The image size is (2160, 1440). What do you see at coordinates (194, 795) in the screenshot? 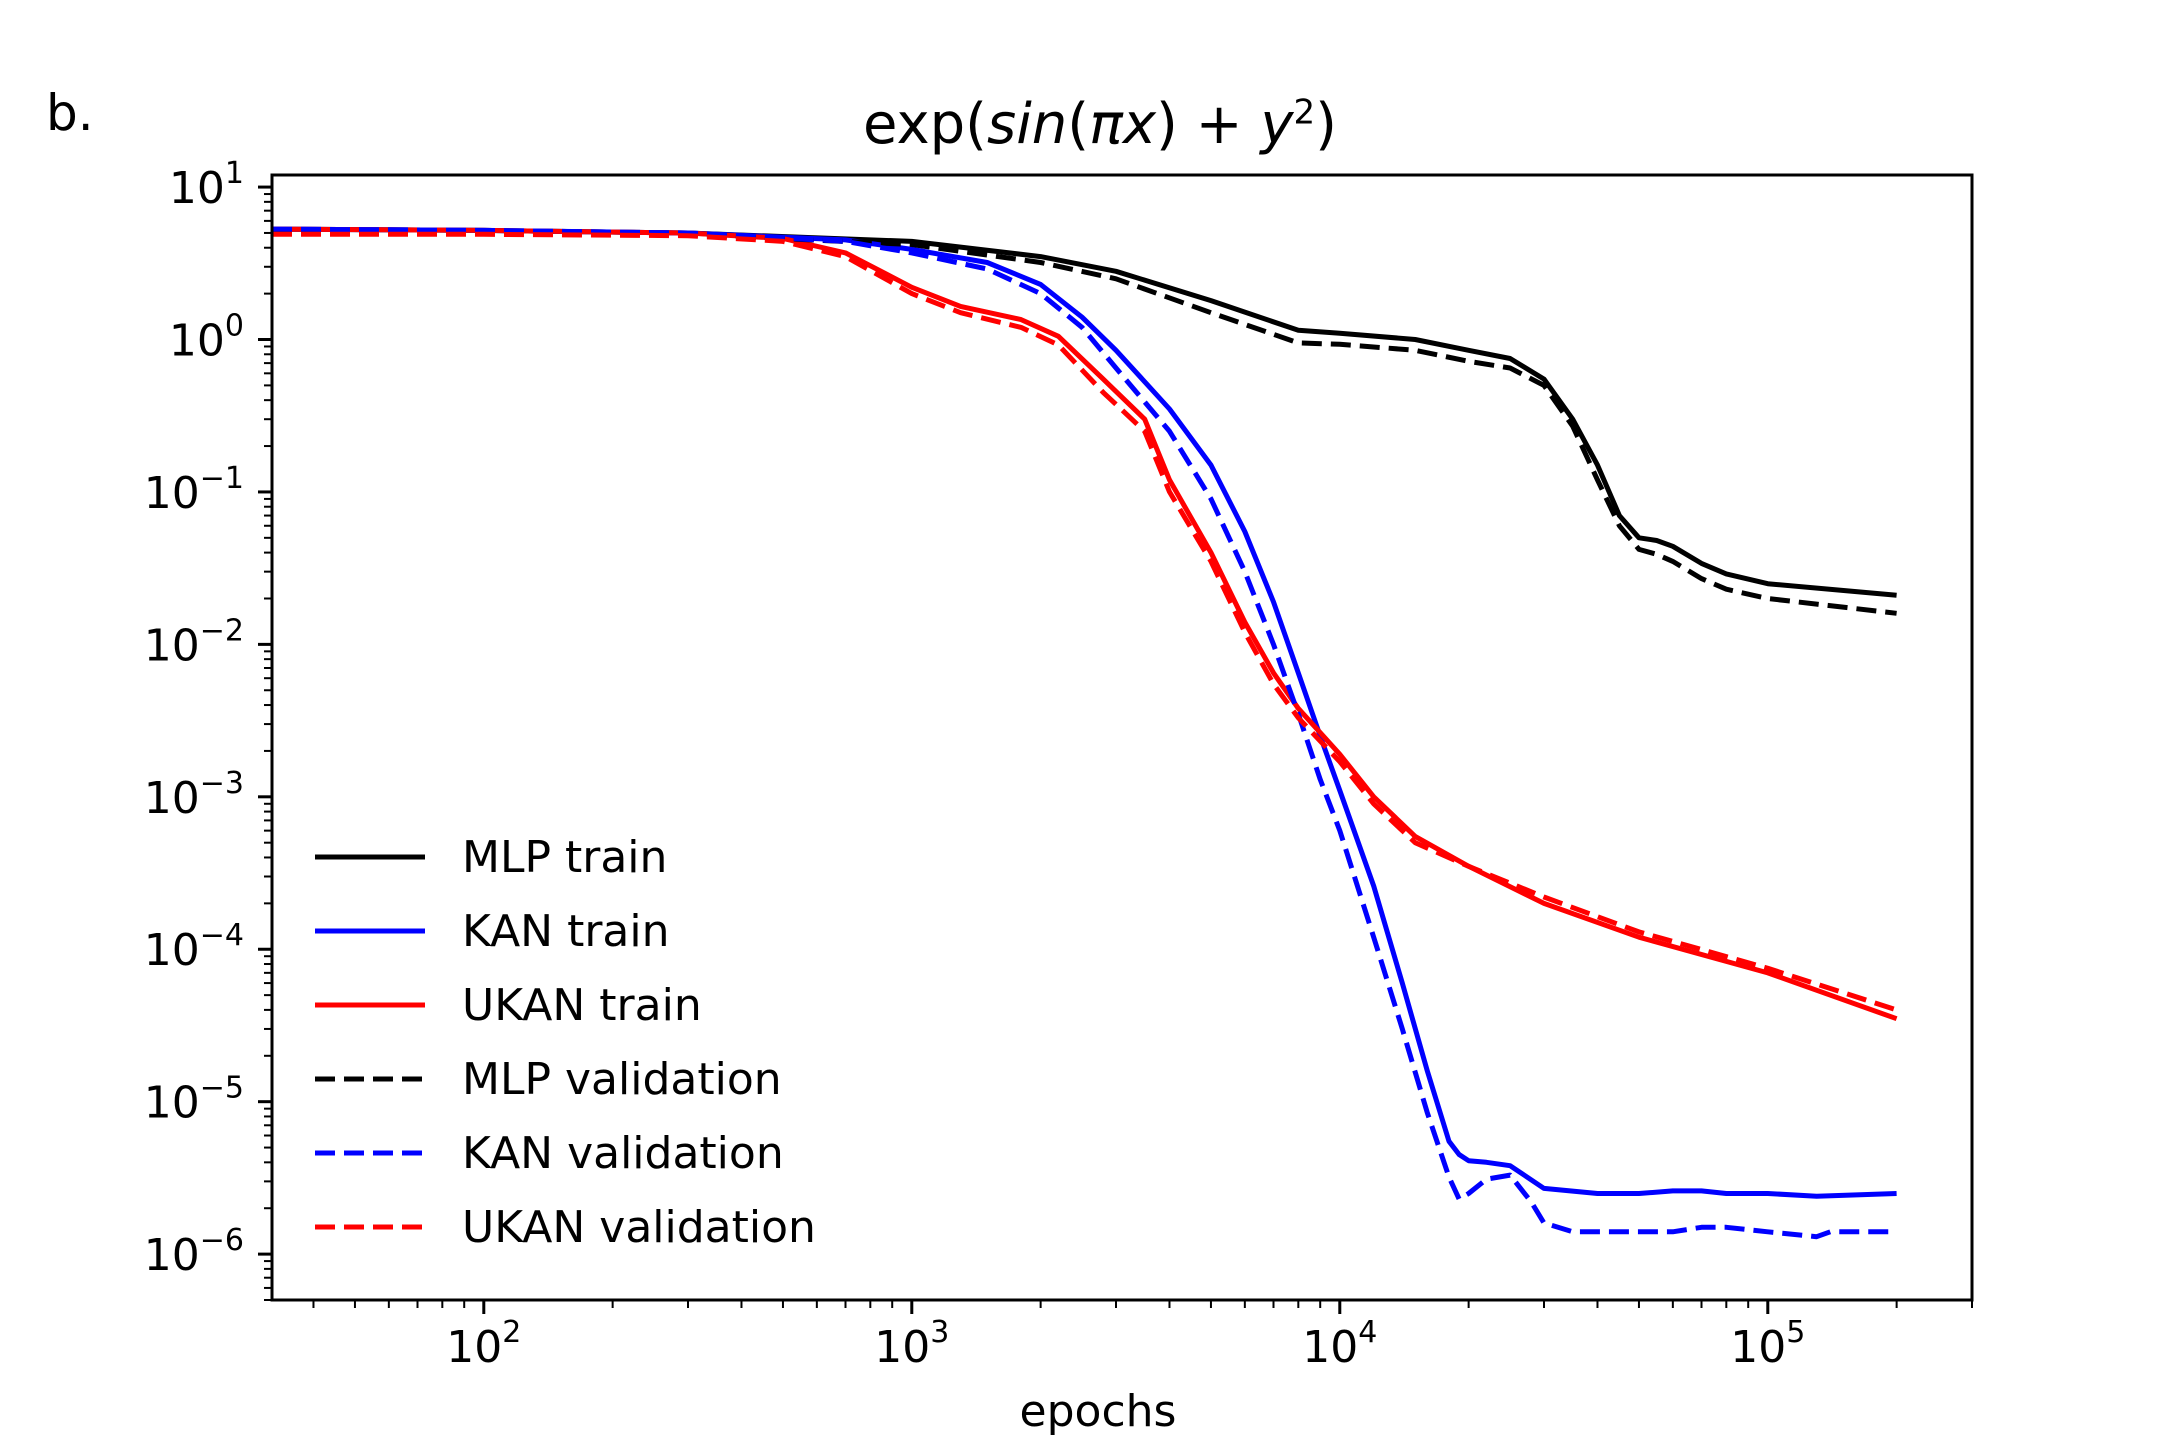
I see `y-tick-label: 10⁻³` at bounding box center [194, 795].